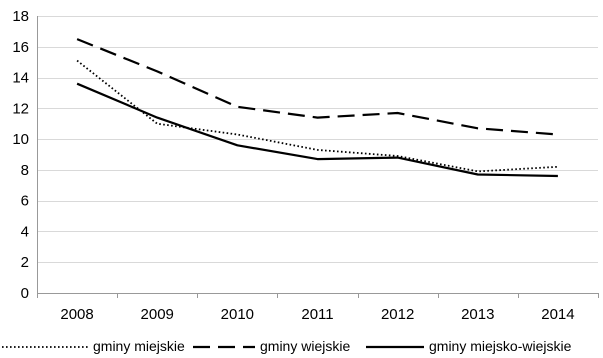  What do you see at coordinates (305, 346) in the screenshot?
I see `legend-label: gminy wiejskie` at bounding box center [305, 346].